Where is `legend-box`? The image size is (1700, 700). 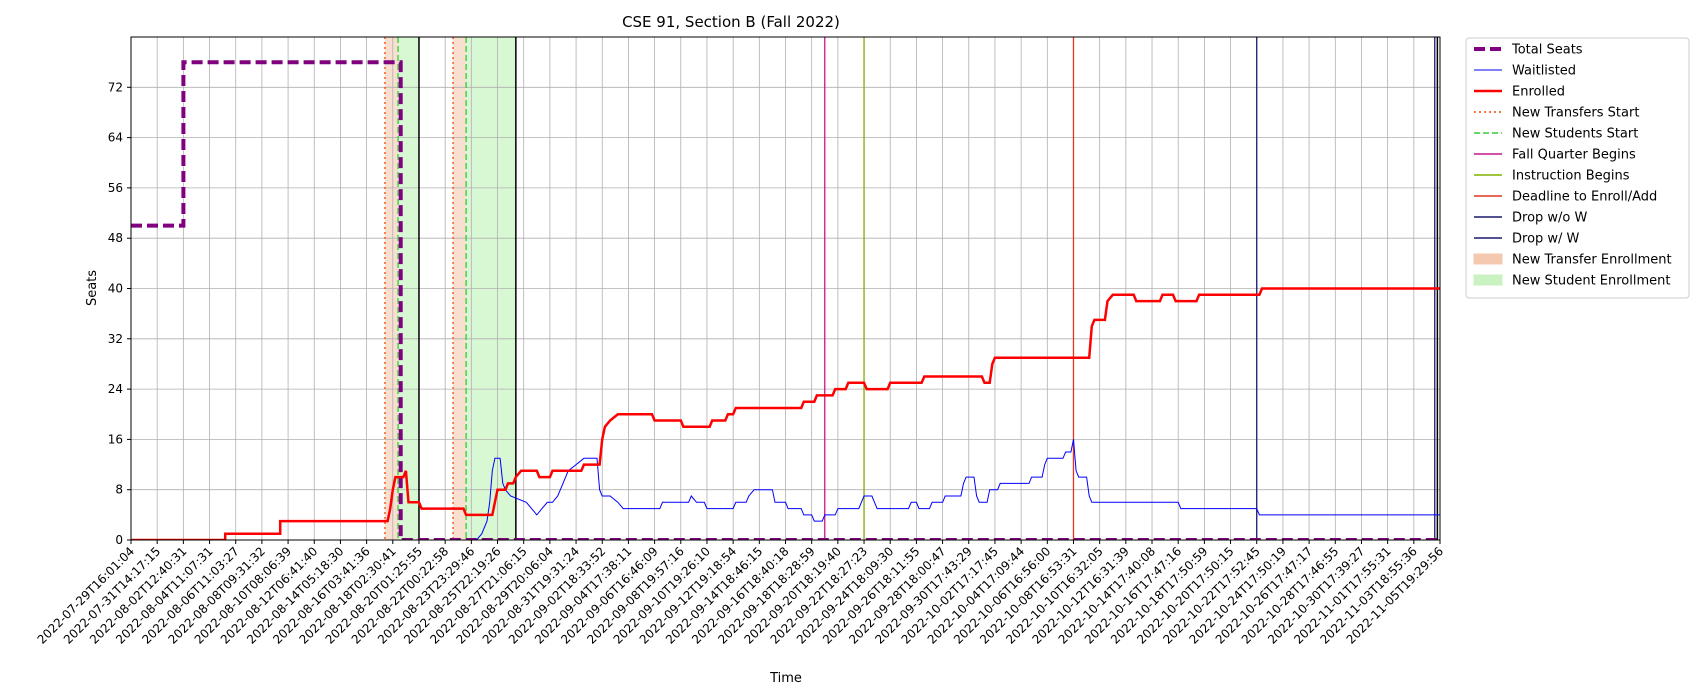
legend-box is located at coordinates (1577, 168).